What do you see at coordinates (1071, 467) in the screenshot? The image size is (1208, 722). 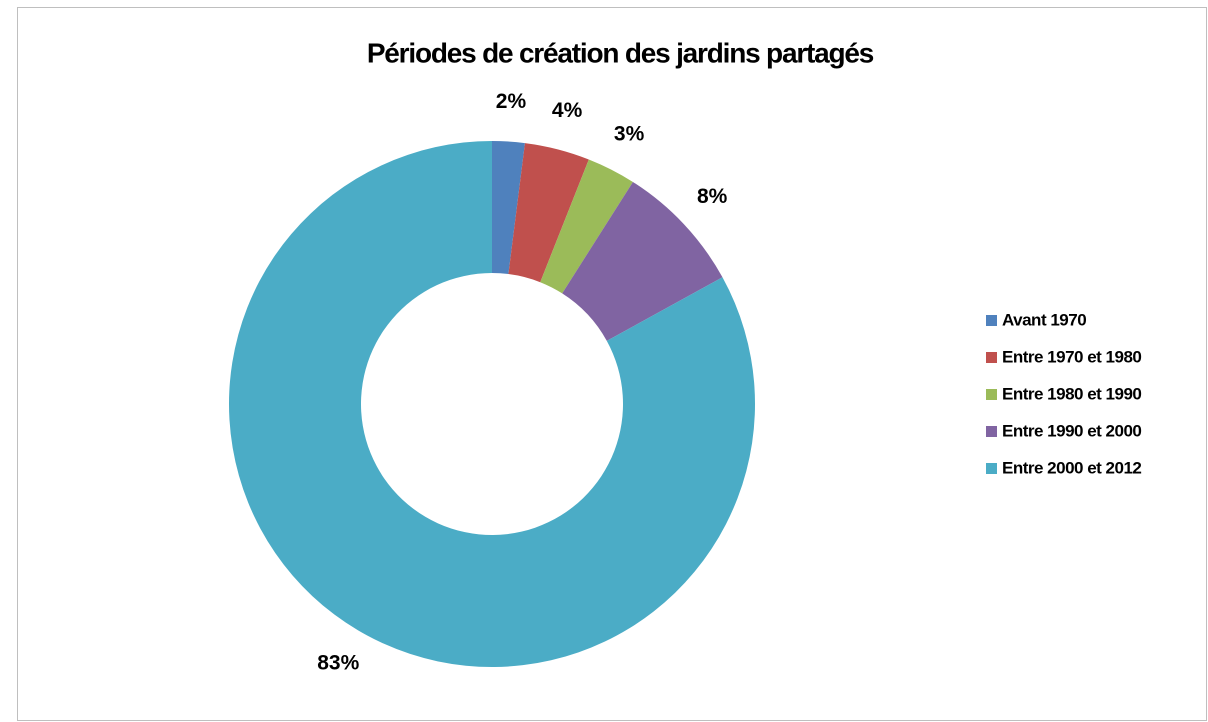 I see `legend-label: Entre 2000 et 2012` at bounding box center [1071, 467].